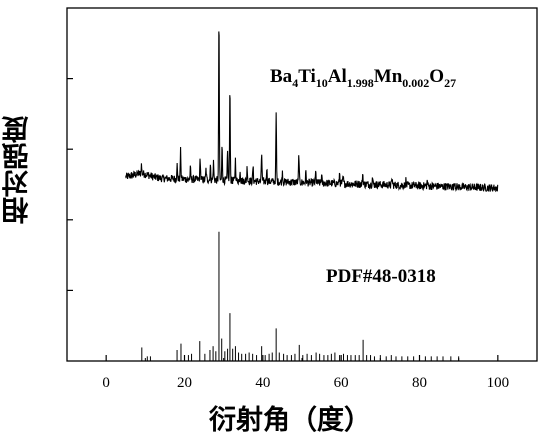 This screenshot has height=439, width=549. I want to click on x-tick-label: 0, so click(106, 383).